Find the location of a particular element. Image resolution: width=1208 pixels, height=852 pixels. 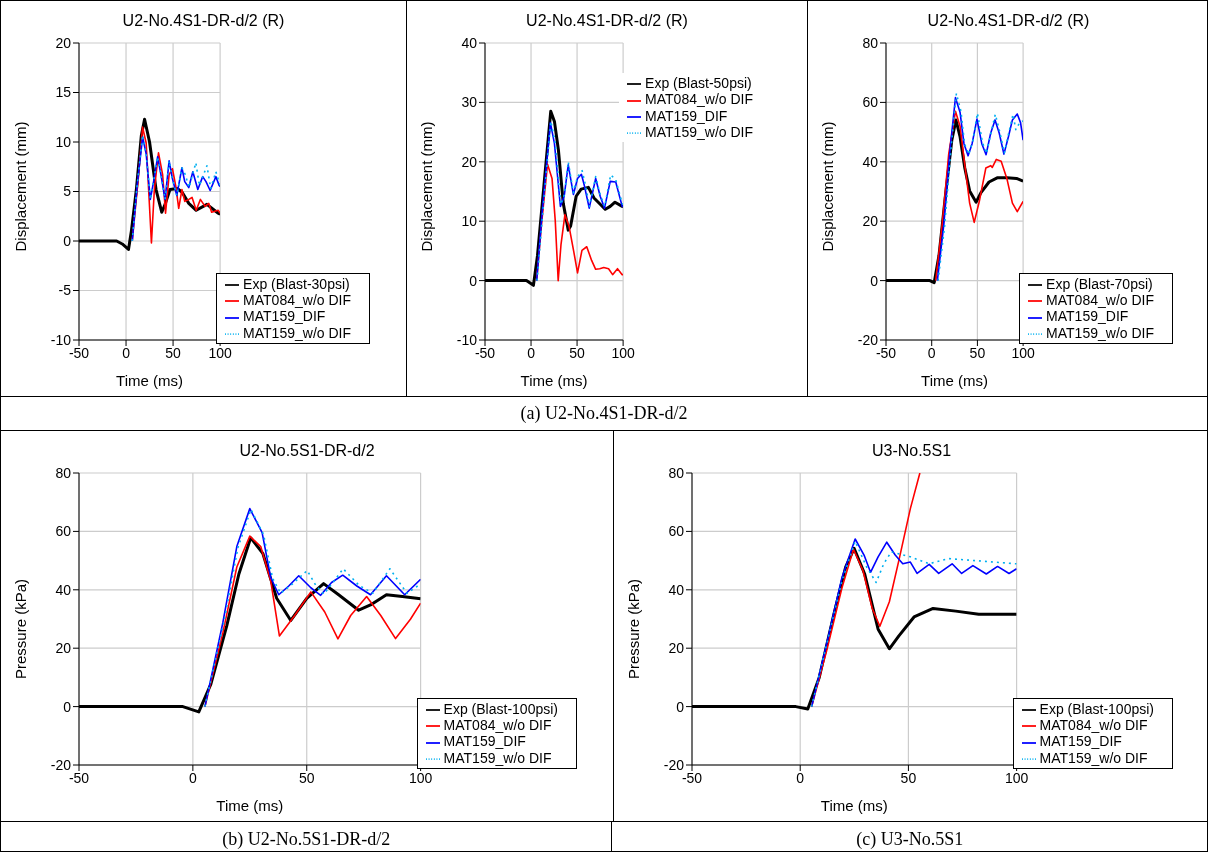

legend-label: Exp (Blast-50psi) is located at coordinates (698, 83).